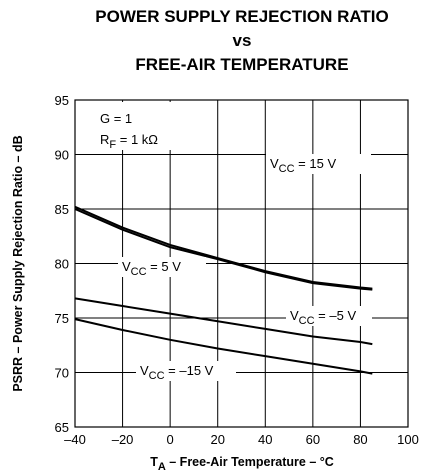 The height and width of the screenshot is (474, 425). What do you see at coordinates (217, 439) in the screenshot?
I see `x-tick-label: 20` at bounding box center [217, 439].